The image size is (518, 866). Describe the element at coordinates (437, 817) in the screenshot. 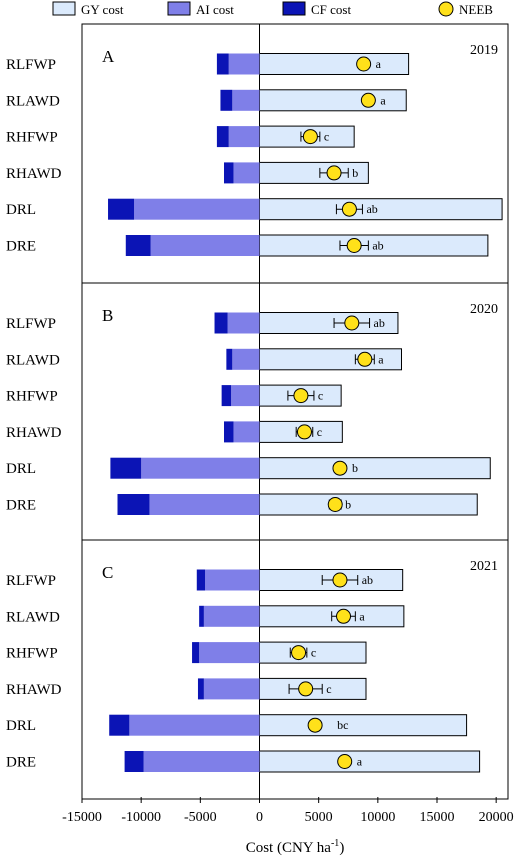

I see `x-tick-label: 15000` at that location.